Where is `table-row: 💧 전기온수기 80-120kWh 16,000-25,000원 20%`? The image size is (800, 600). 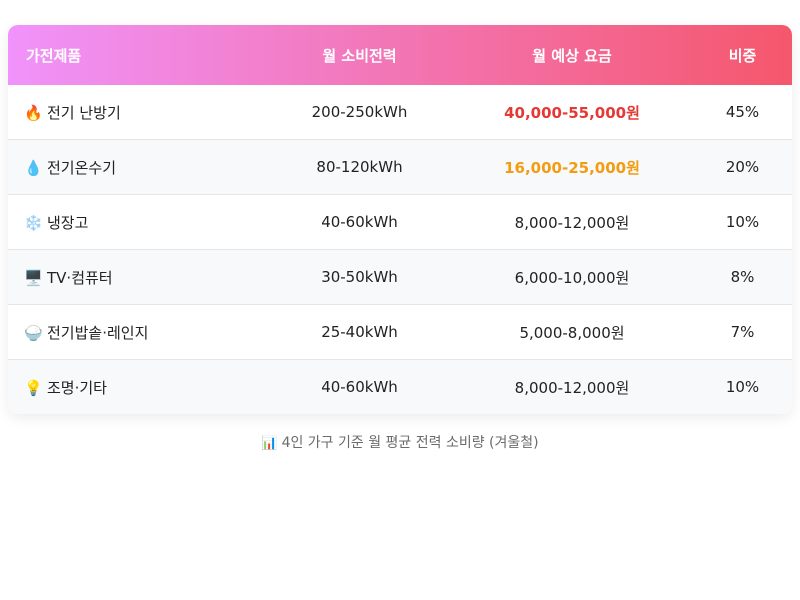
table-row: 💧 전기온수기 80-120kWh 16,000-25,000원 20% is located at coordinates (400, 167).